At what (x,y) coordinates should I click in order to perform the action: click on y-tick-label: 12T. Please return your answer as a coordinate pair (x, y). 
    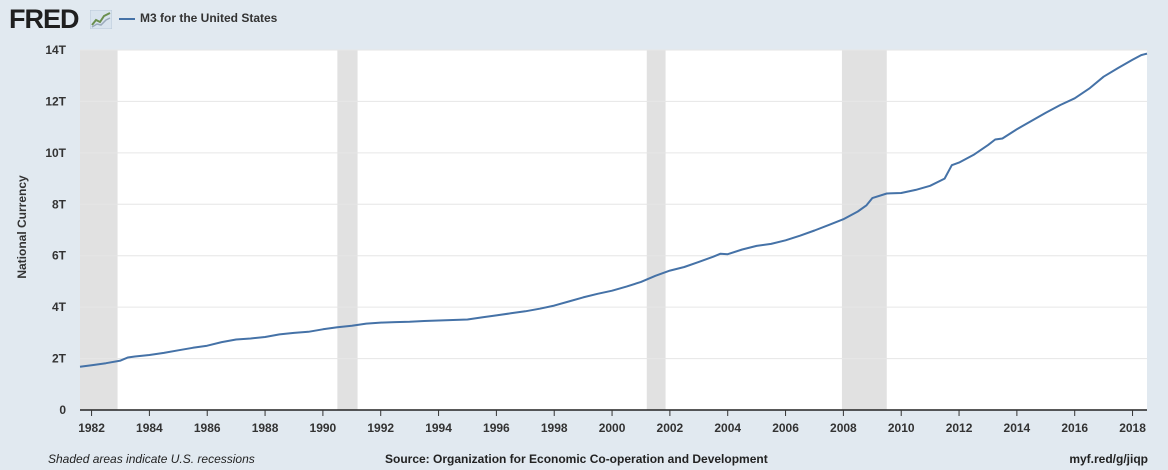
    Looking at the image, I should click on (55, 101).